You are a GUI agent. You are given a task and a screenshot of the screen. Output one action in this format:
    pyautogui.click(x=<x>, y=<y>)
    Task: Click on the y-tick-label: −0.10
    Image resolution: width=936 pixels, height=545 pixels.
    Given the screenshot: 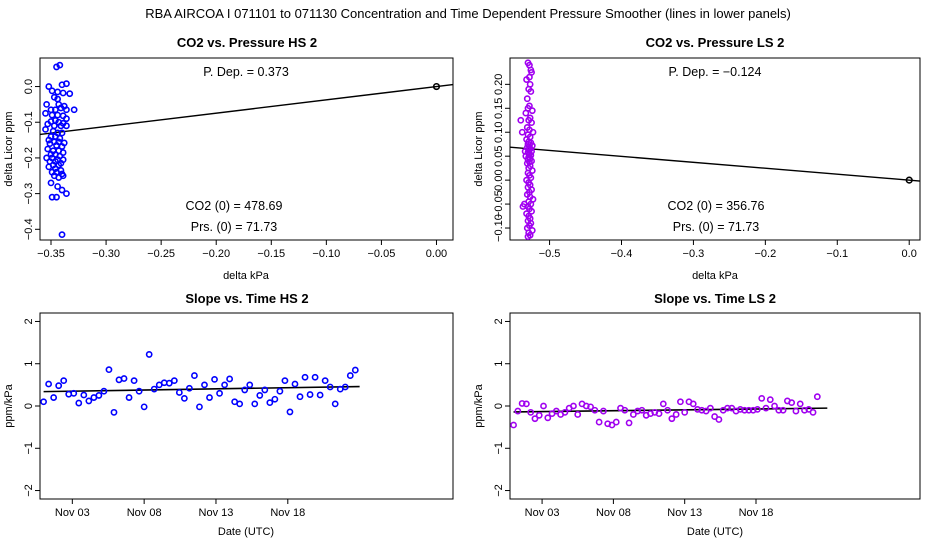 What is the action you would take?
    pyautogui.click(x=499, y=228)
    